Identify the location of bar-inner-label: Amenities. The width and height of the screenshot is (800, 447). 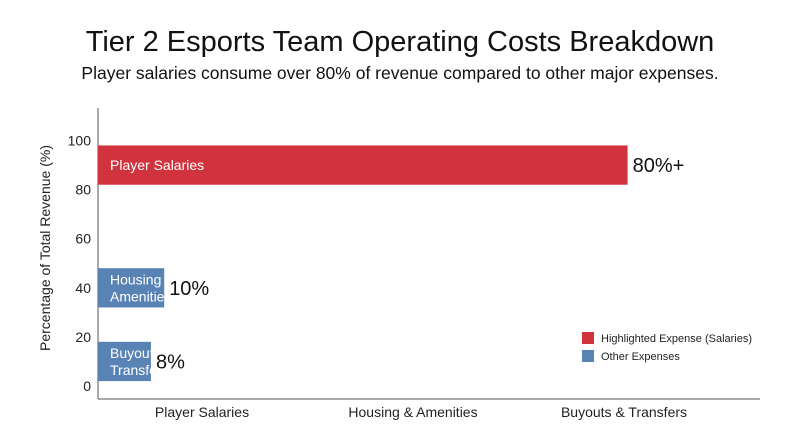
(140, 296).